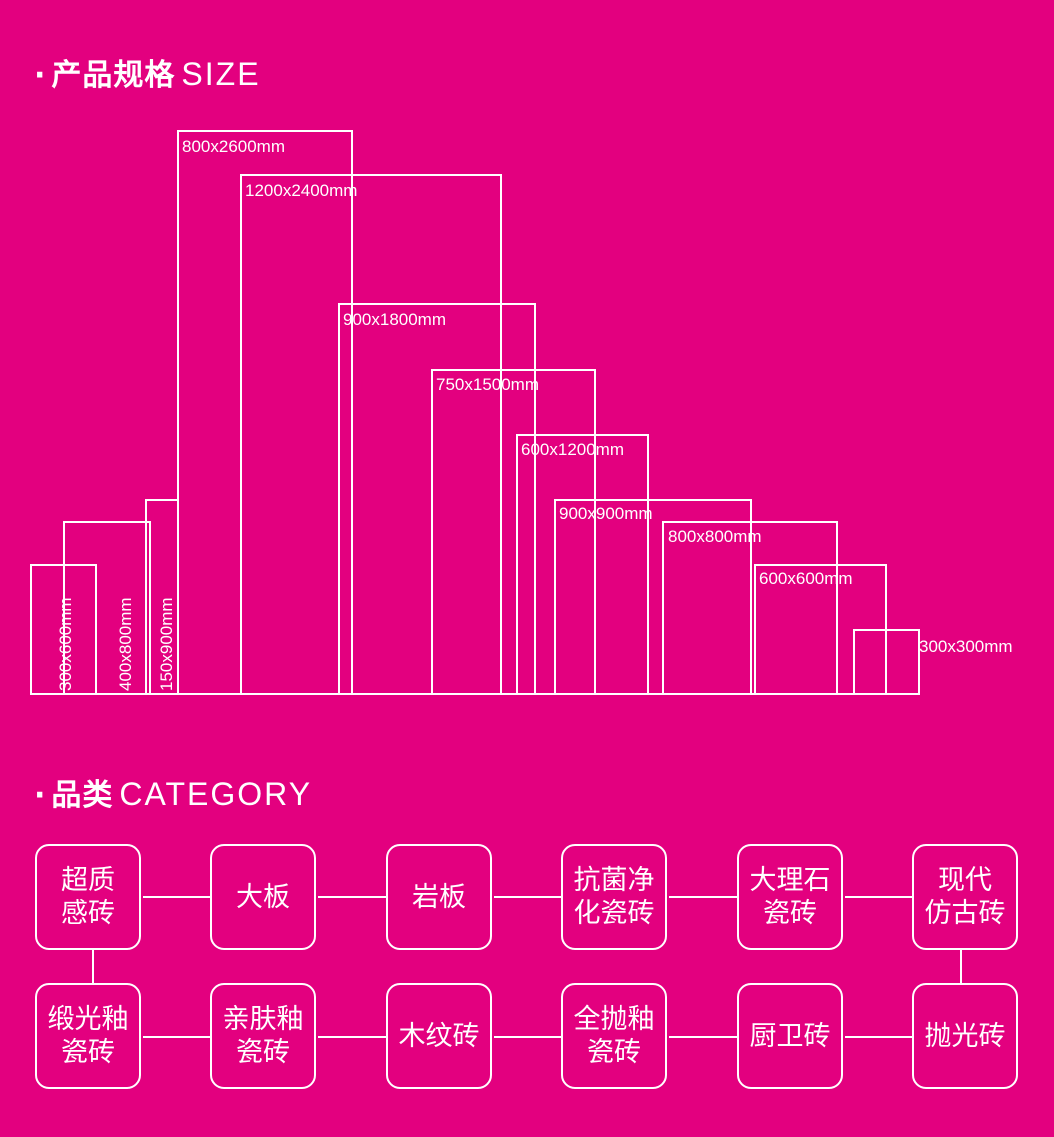 The image size is (1054, 1137). I want to click on category-box: 超质 感砖, so click(88, 897).